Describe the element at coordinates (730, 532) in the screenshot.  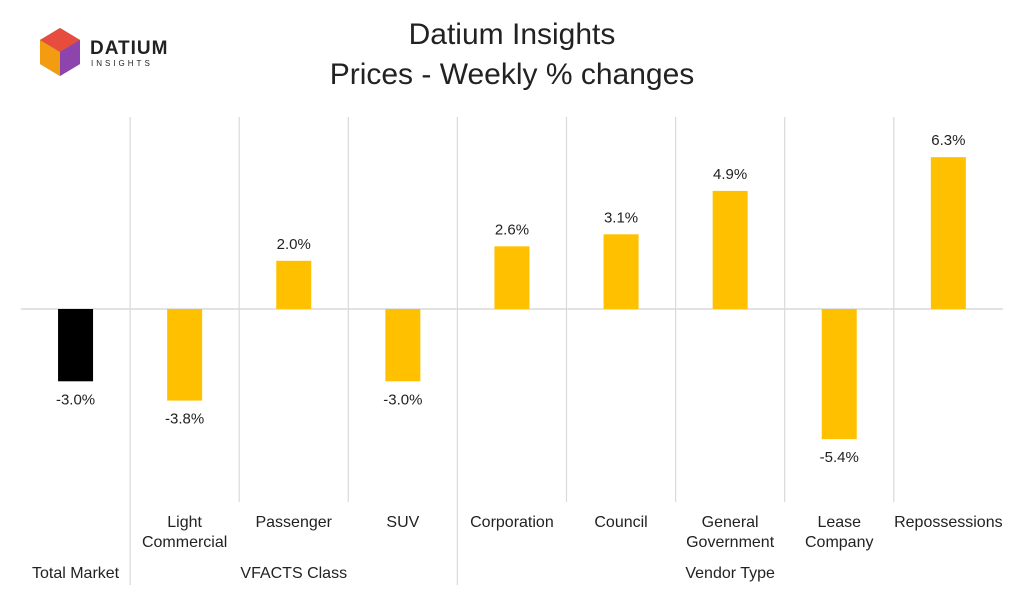
I see `x-tick-label: General Government` at that location.